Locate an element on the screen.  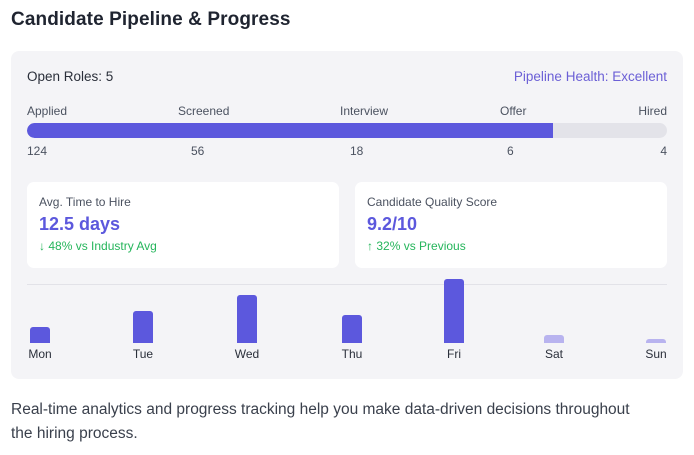
stage-count-interview: 18 is located at coordinates (357, 151).